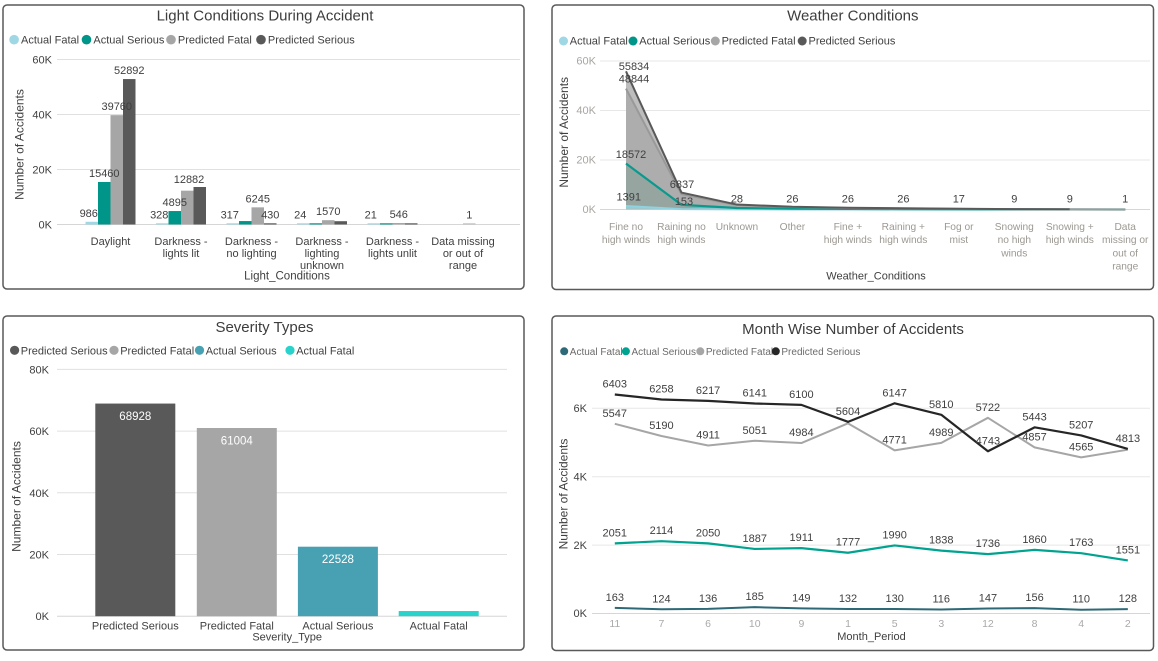 The height and width of the screenshot is (661, 1158). What do you see at coordinates (116, 107) in the screenshot?
I see `svg-text: 39760` at bounding box center [116, 107].